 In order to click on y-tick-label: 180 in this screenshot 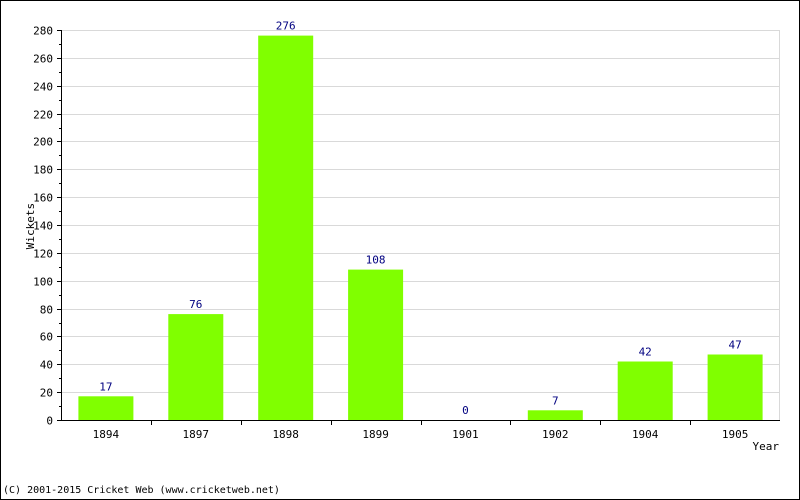, I will do `click(43, 170)`.